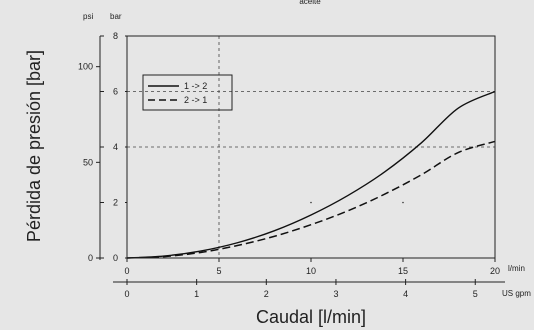 This screenshot has height=330, width=534. Describe the element at coordinates (115, 203) in the screenshot. I see `y-tick-label-1: 2` at that location.